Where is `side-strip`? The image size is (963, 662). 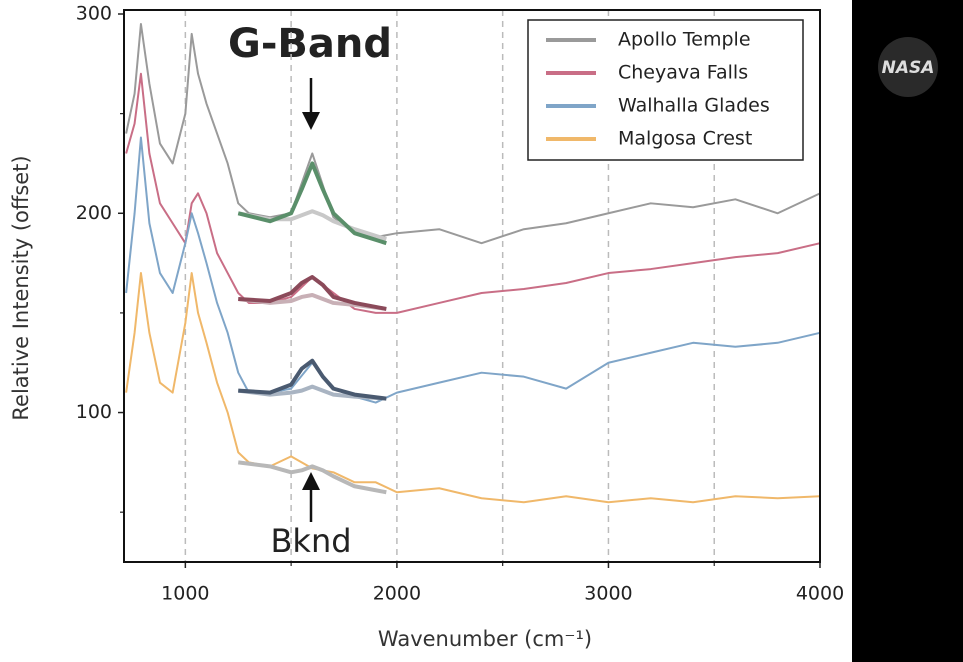 side-strip is located at coordinates (907, 331).